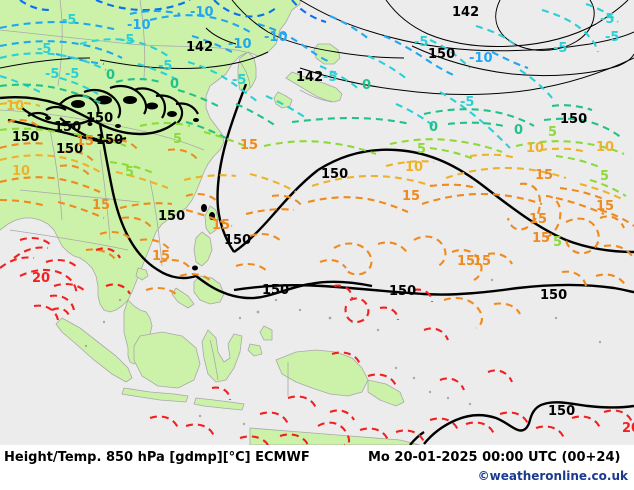 The width and height of the screenshot is (634, 490). Describe the element at coordinates (94, 350) in the screenshot. I see `land-sumatra` at that location.